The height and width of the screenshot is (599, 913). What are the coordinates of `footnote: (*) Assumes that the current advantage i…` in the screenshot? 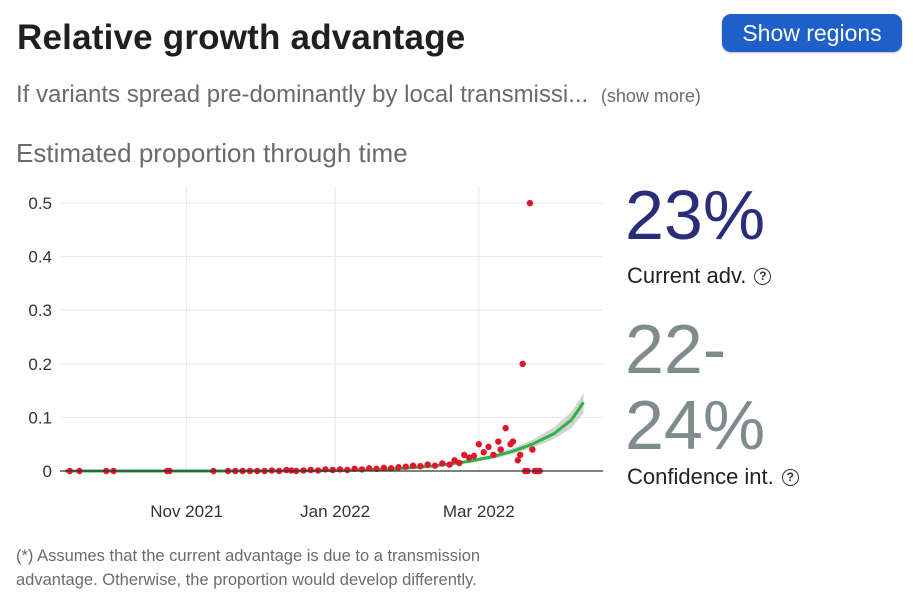 It's located at (296, 568).